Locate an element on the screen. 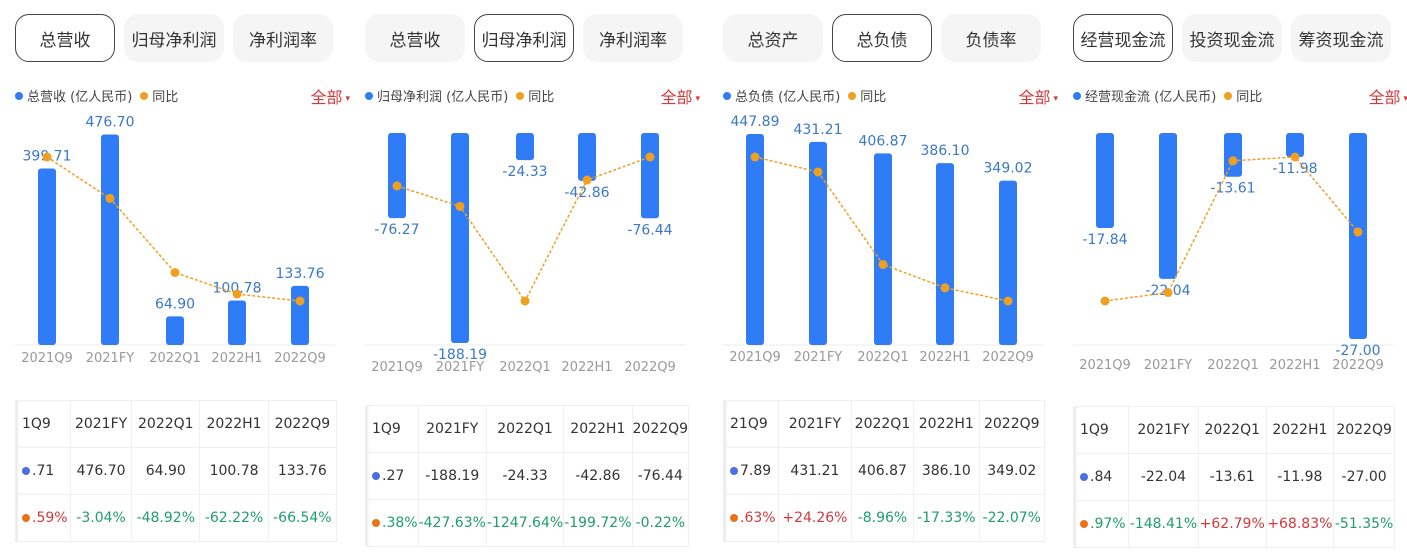  table-cell: -51.35% is located at coordinates (1364, 524).